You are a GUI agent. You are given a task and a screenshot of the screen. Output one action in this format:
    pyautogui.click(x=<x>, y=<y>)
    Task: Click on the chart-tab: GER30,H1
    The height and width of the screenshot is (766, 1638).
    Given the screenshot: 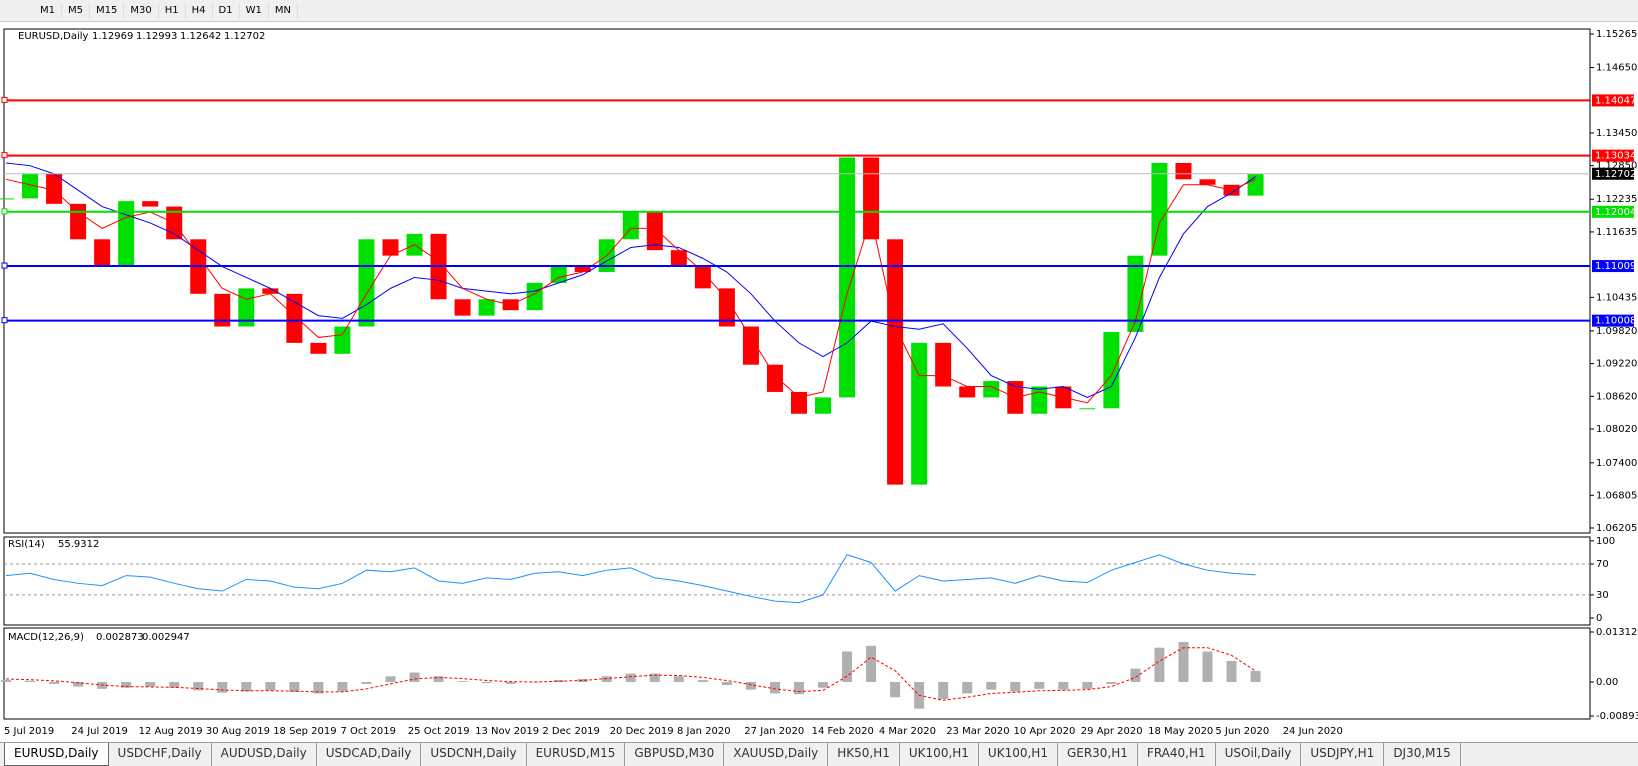 What is the action you would take?
    pyautogui.click(x=1098, y=754)
    